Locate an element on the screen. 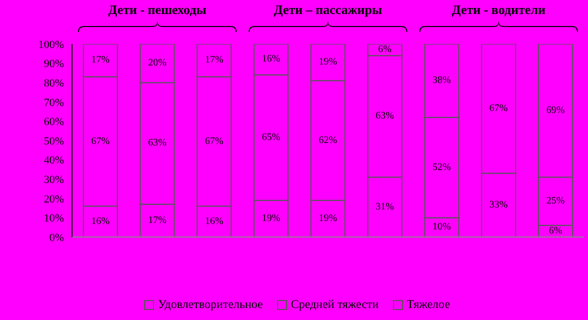 The height and width of the screenshot is (320, 588). y-tick-label: 100% is located at coordinates (51, 44).